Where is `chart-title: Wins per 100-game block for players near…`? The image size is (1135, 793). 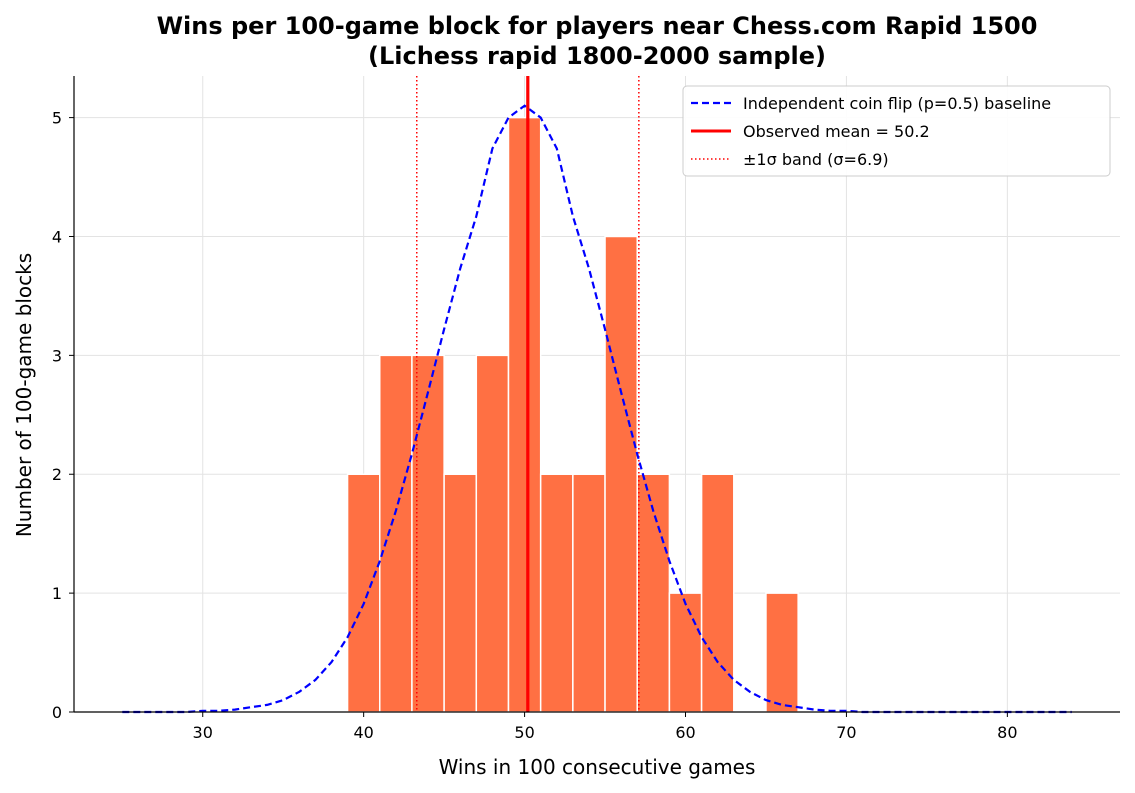 chart-title: Wins per 100-game block for players near… is located at coordinates (597, 26).